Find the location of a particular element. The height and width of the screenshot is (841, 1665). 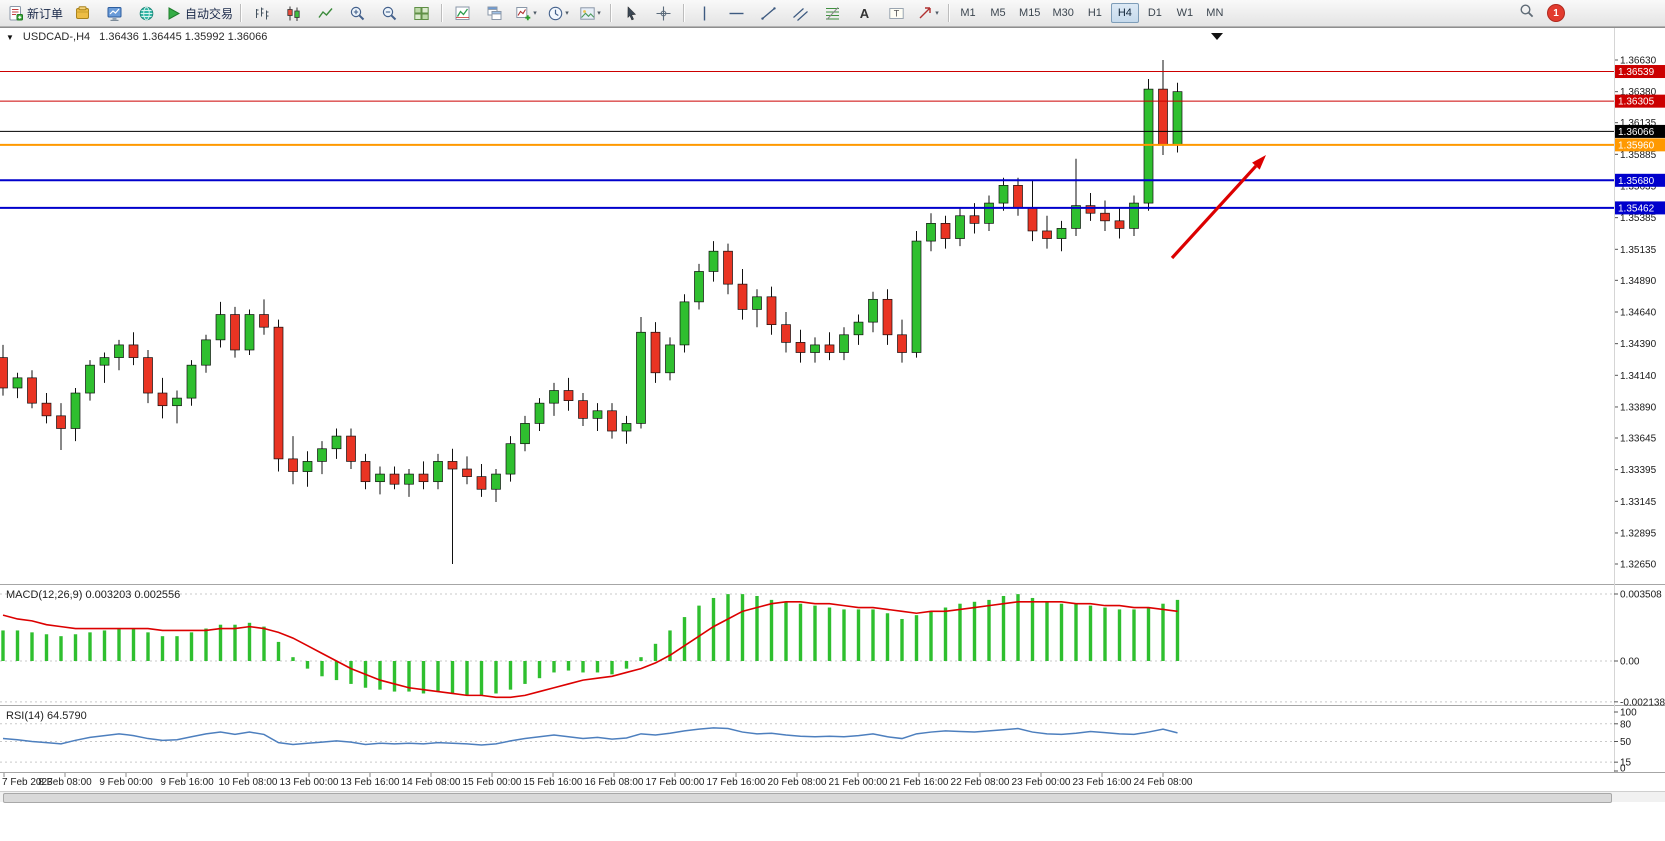

toolbar-items: 新订单 自动交易 ▾ ▾ ▾ A T ▾ M1 M5 M15 M30 H1 H4 D1 W1 MN is located at coordinates (615, 13).